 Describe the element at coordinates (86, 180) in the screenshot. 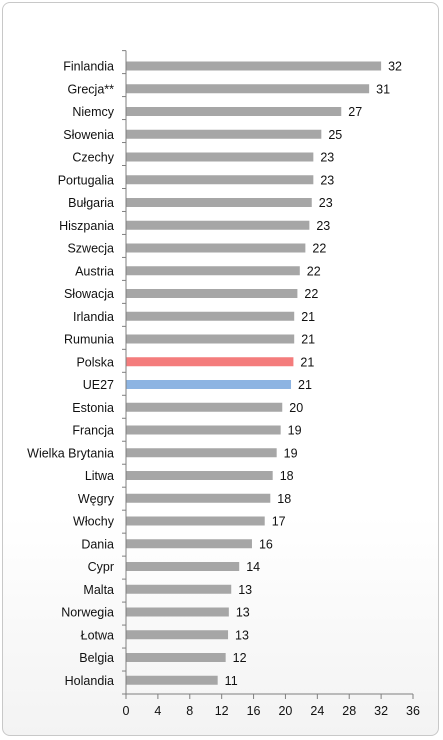

I see `category-label-portugalia: Portugalia` at that location.